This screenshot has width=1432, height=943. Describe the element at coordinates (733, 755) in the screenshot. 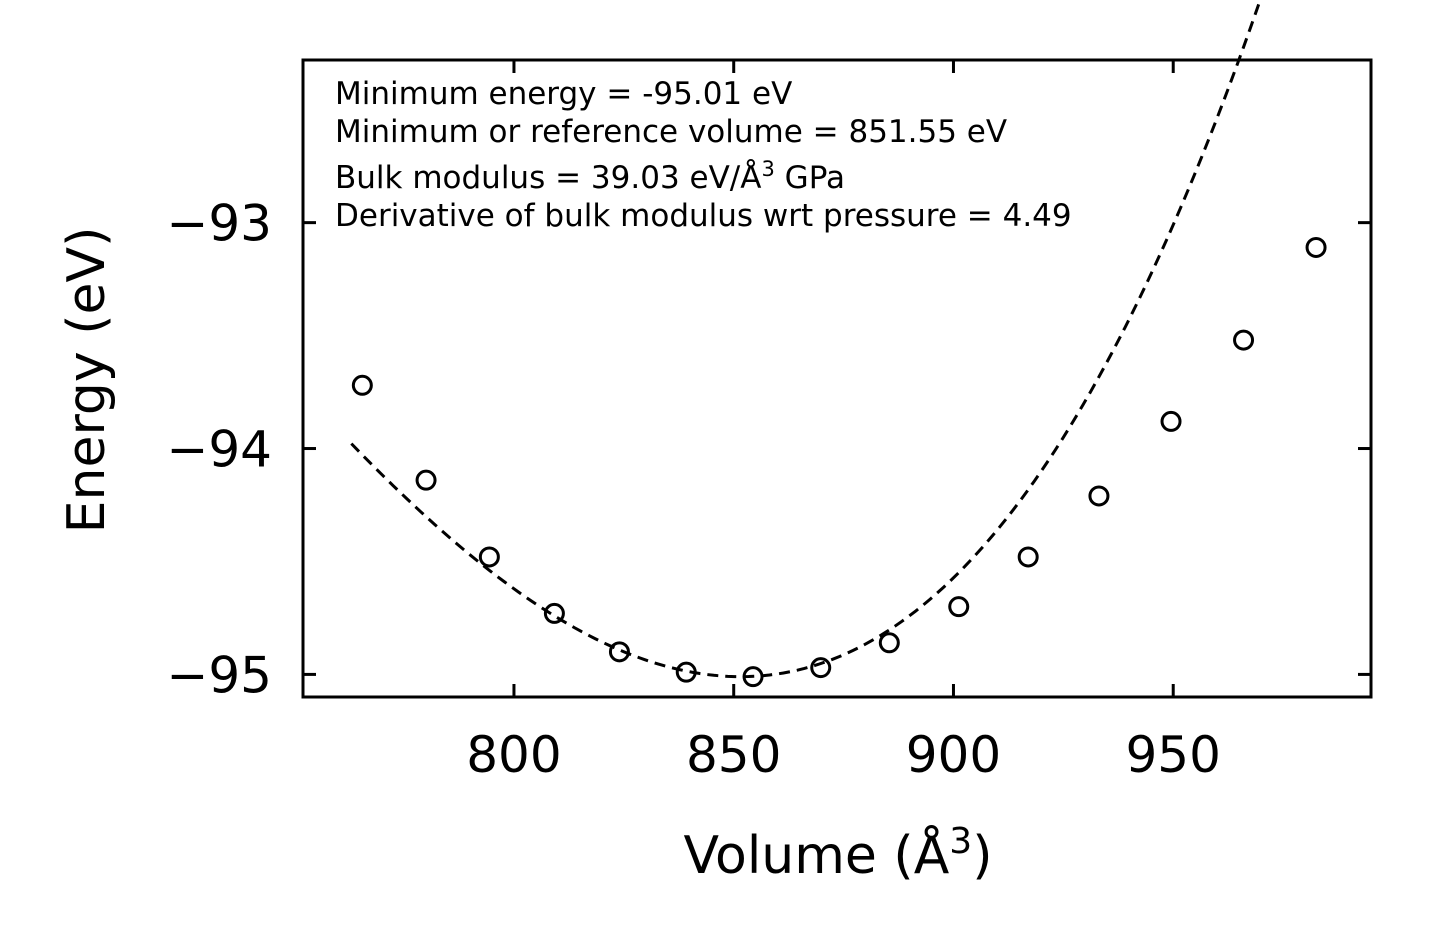

I see `x-tick-label: 850` at that location.